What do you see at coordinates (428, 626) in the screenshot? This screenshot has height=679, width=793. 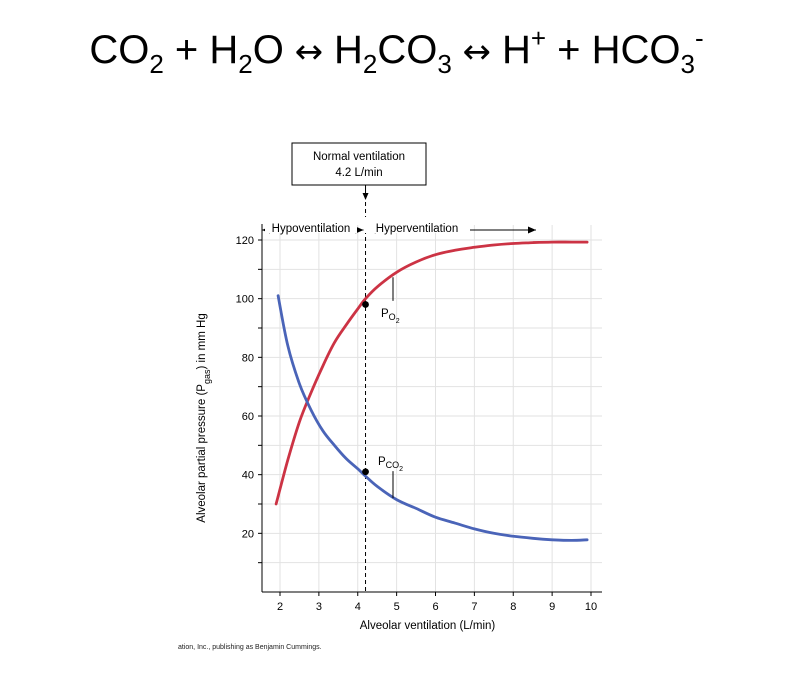 I see `x-axis-label: Alveolar ventilation (L/min)` at bounding box center [428, 626].